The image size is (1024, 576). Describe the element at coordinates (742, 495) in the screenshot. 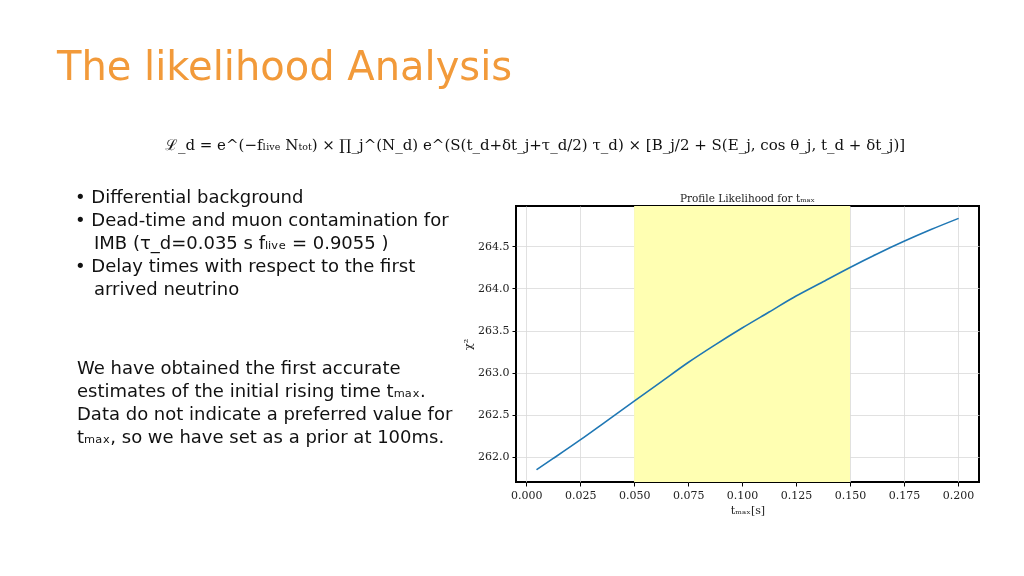

I see `x-tick-label: 0.100` at that location.